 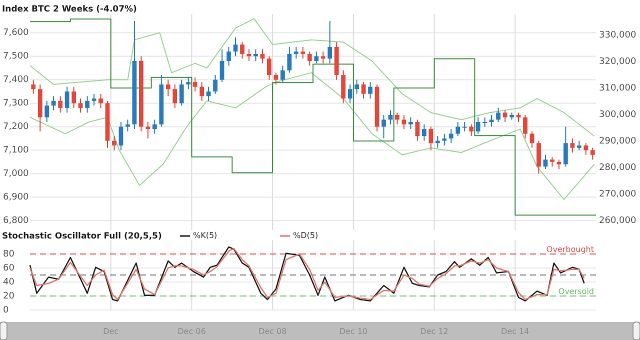 I want to click on ref-line-label: Overbought, so click(x=570, y=249).